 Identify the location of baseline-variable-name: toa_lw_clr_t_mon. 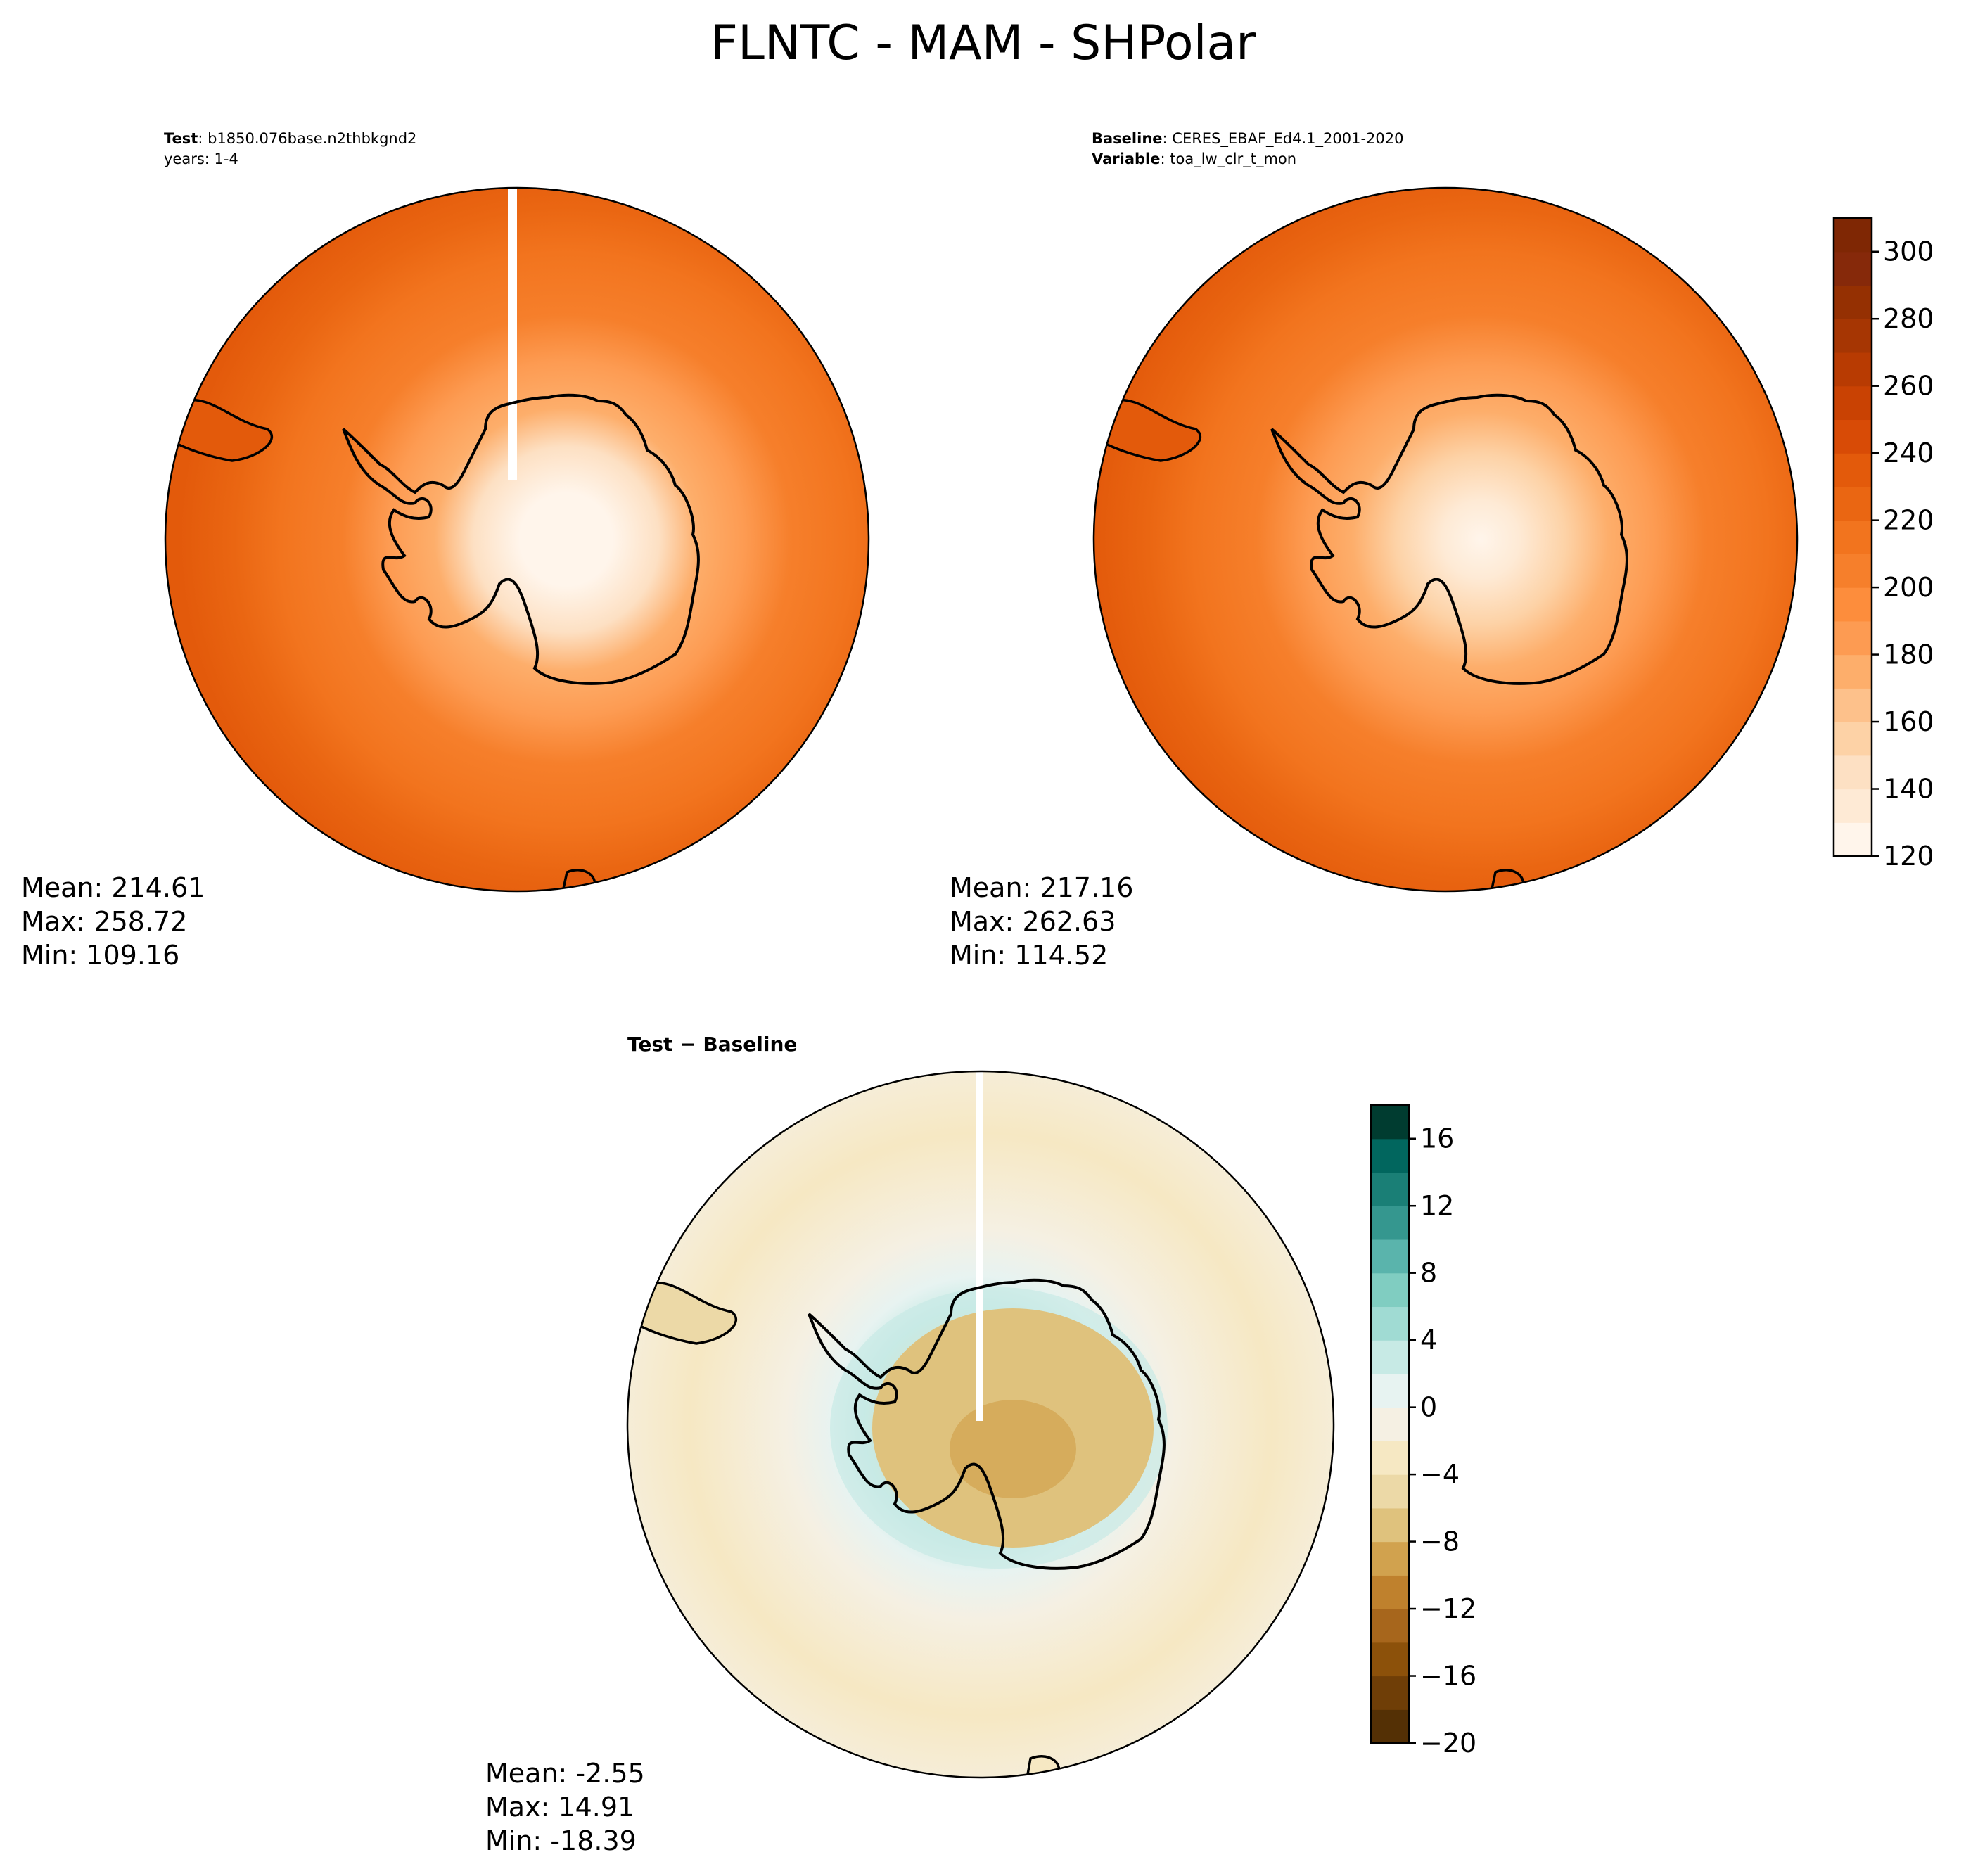
(1233, 159).